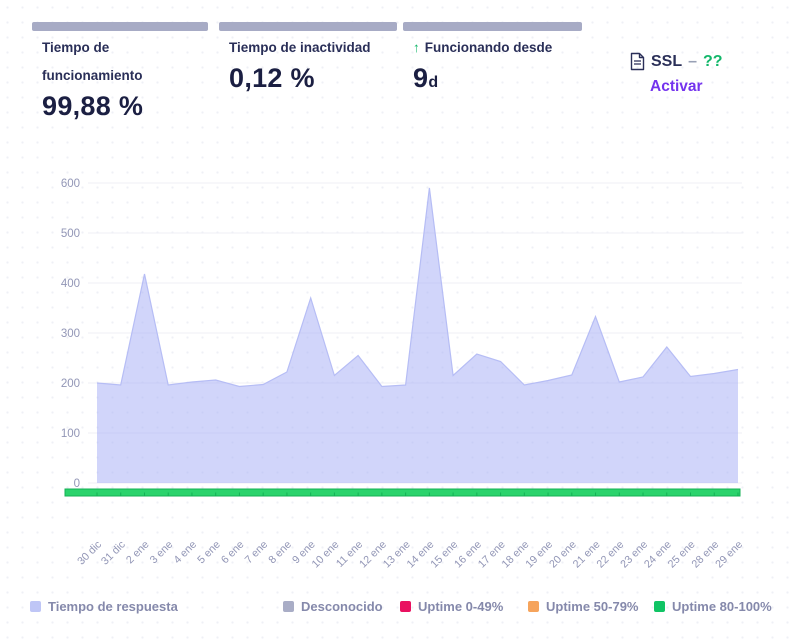 This screenshot has width=800, height=641. What do you see at coordinates (272, 78) in the screenshot?
I see `downtime-value: 0,12 %` at bounding box center [272, 78].